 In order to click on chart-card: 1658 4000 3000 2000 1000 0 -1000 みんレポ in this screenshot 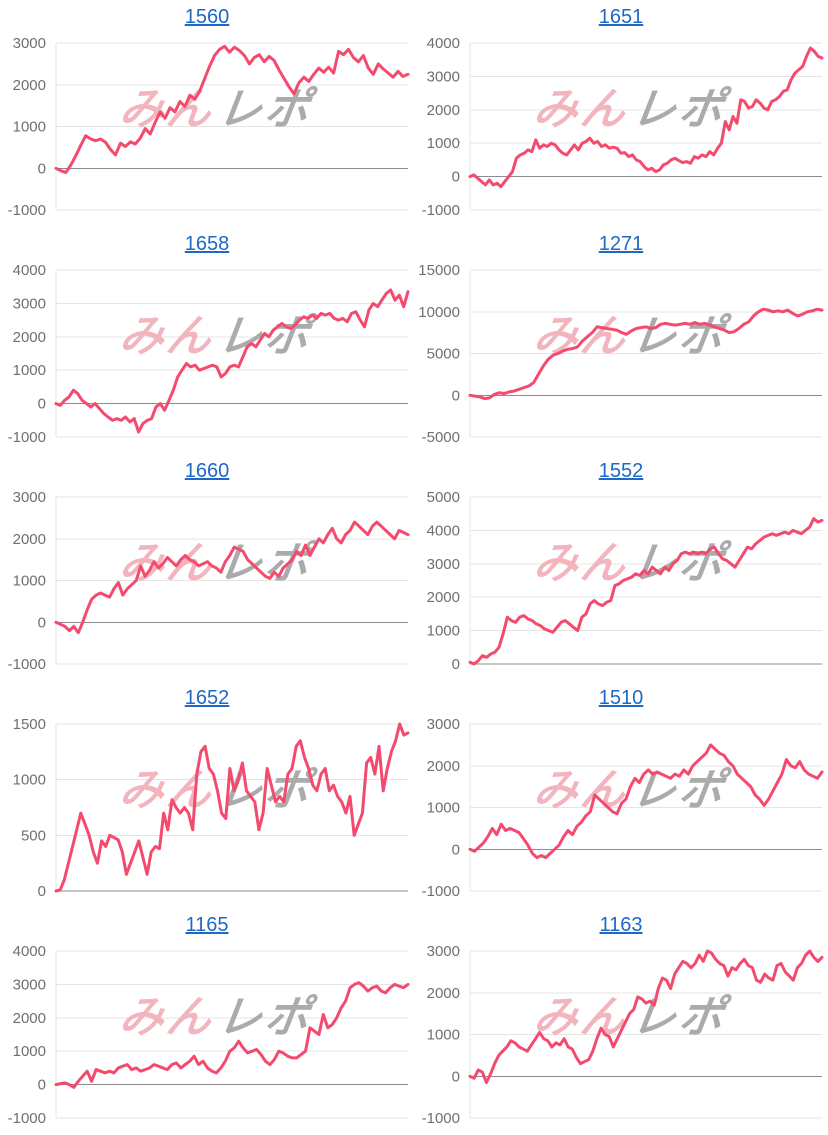, I will do `click(207, 340)`.